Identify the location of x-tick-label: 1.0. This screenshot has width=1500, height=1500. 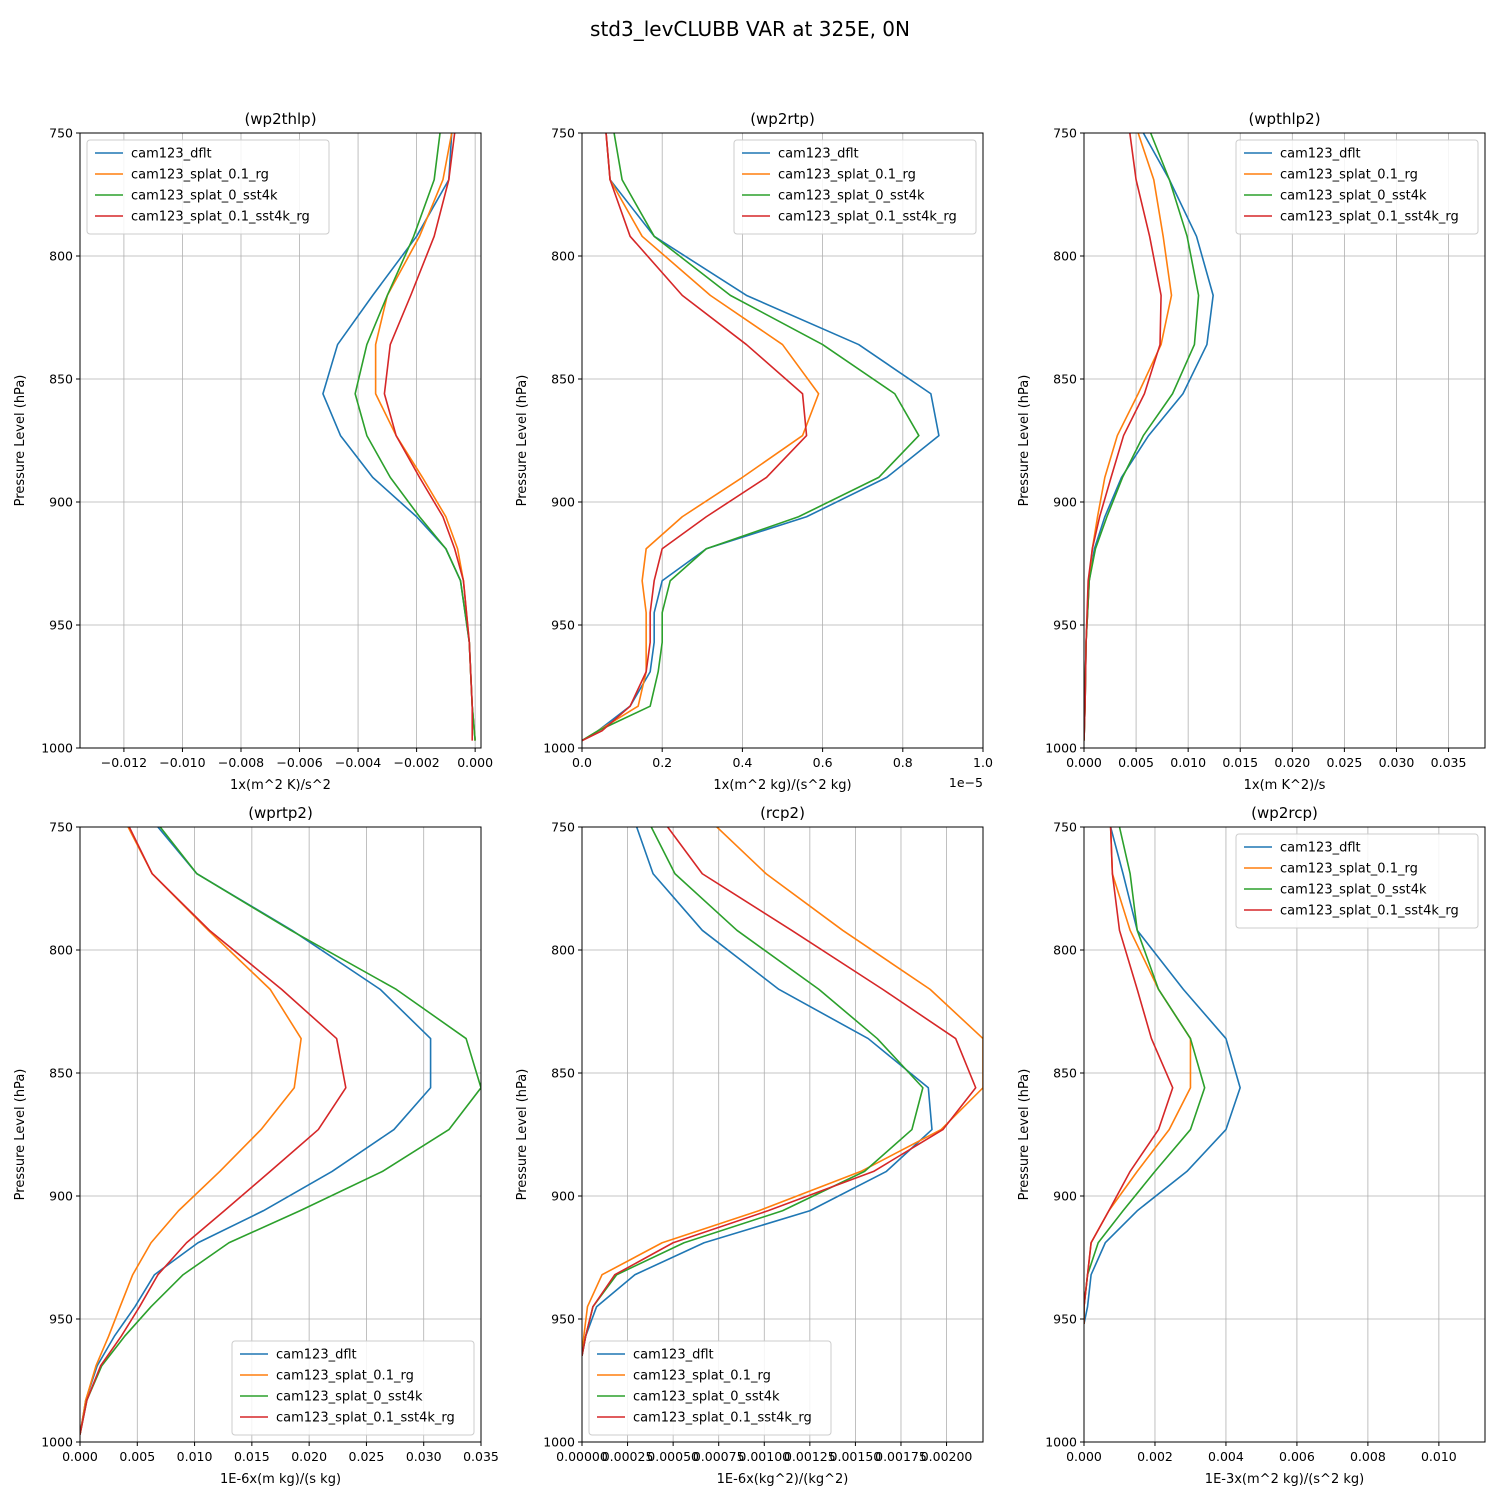
(983, 762).